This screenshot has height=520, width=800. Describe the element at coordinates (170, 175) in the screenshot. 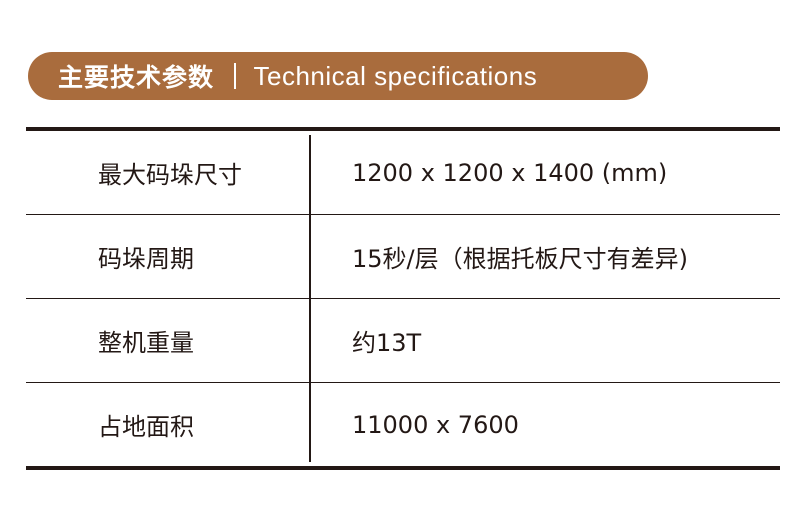

I see `spec-label: 最大码垛尺寸` at that location.